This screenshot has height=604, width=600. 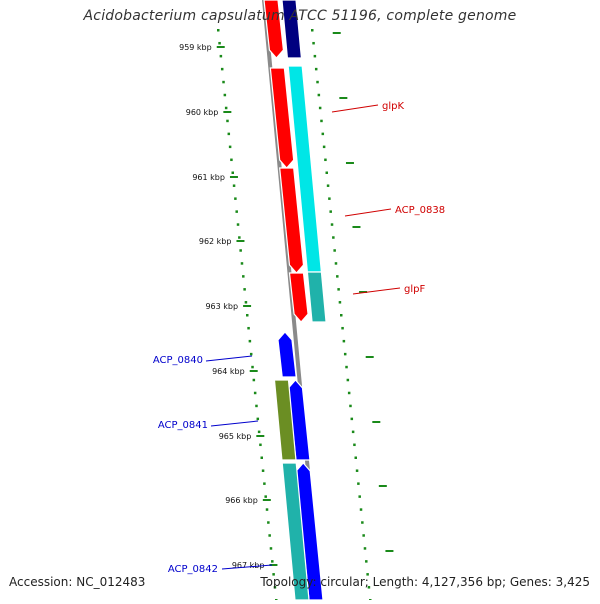 I want to click on tick-label: 959 kbp, so click(x=195, y=47).